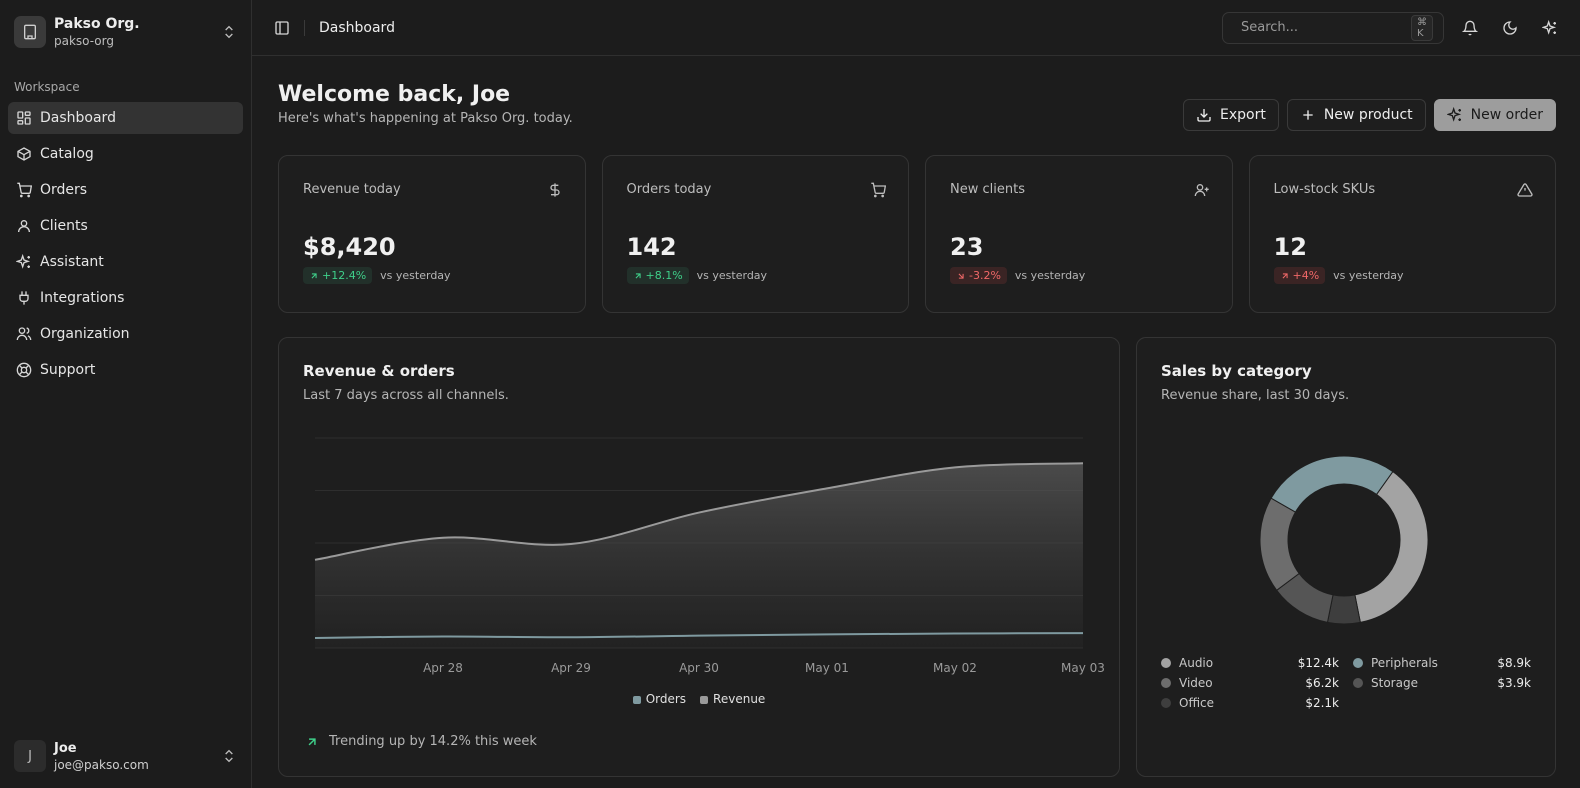 The height and width of the screenshot is (788, 1580). Describe the element at coordinates (1197, 703) in the screenshot. I see `category-name: Office` at that location.